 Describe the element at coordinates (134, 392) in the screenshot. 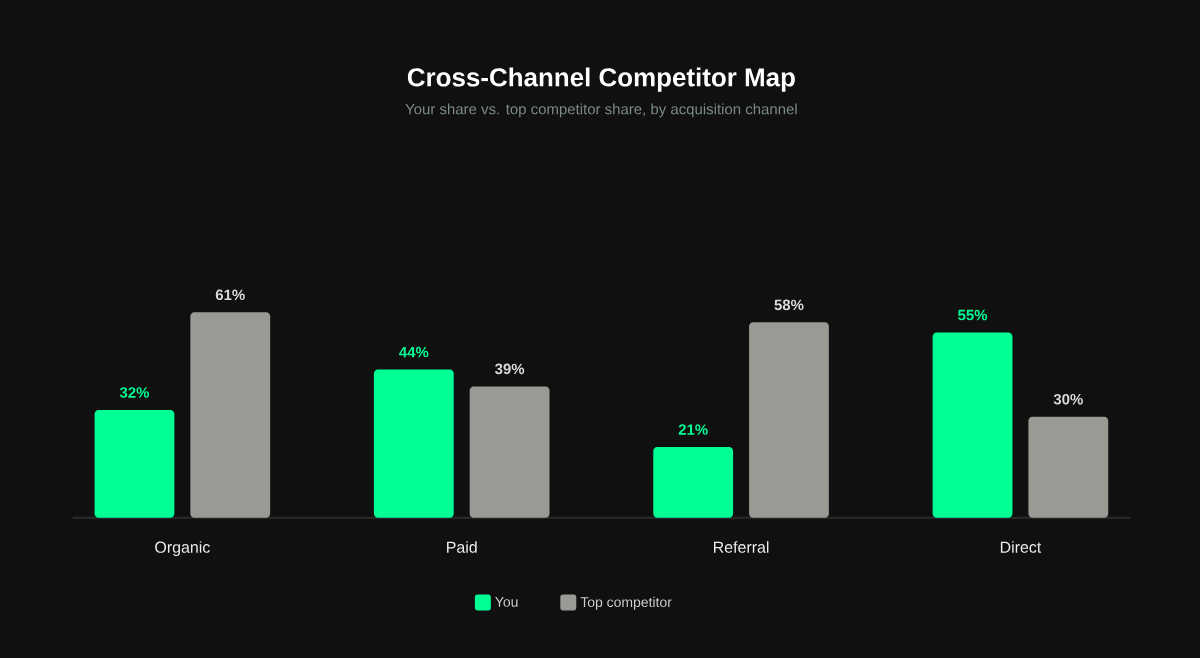

I see `data-label: 32%` at that location.